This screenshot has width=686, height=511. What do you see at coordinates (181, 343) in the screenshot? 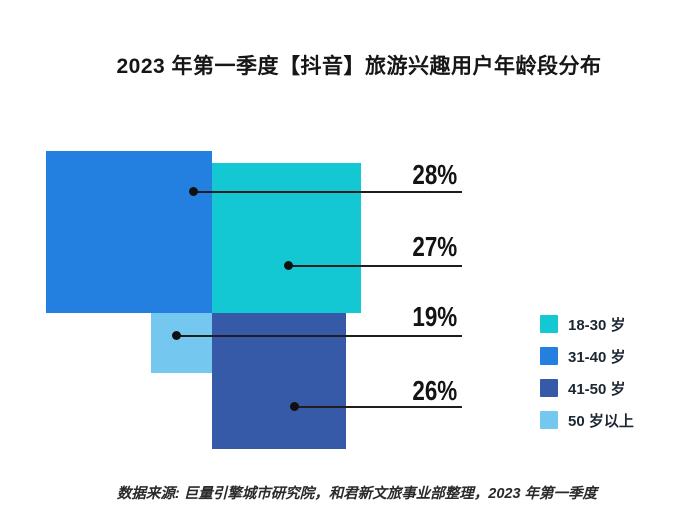
I see `treemap-rect-50-plus` at bounding box center [181, 343].